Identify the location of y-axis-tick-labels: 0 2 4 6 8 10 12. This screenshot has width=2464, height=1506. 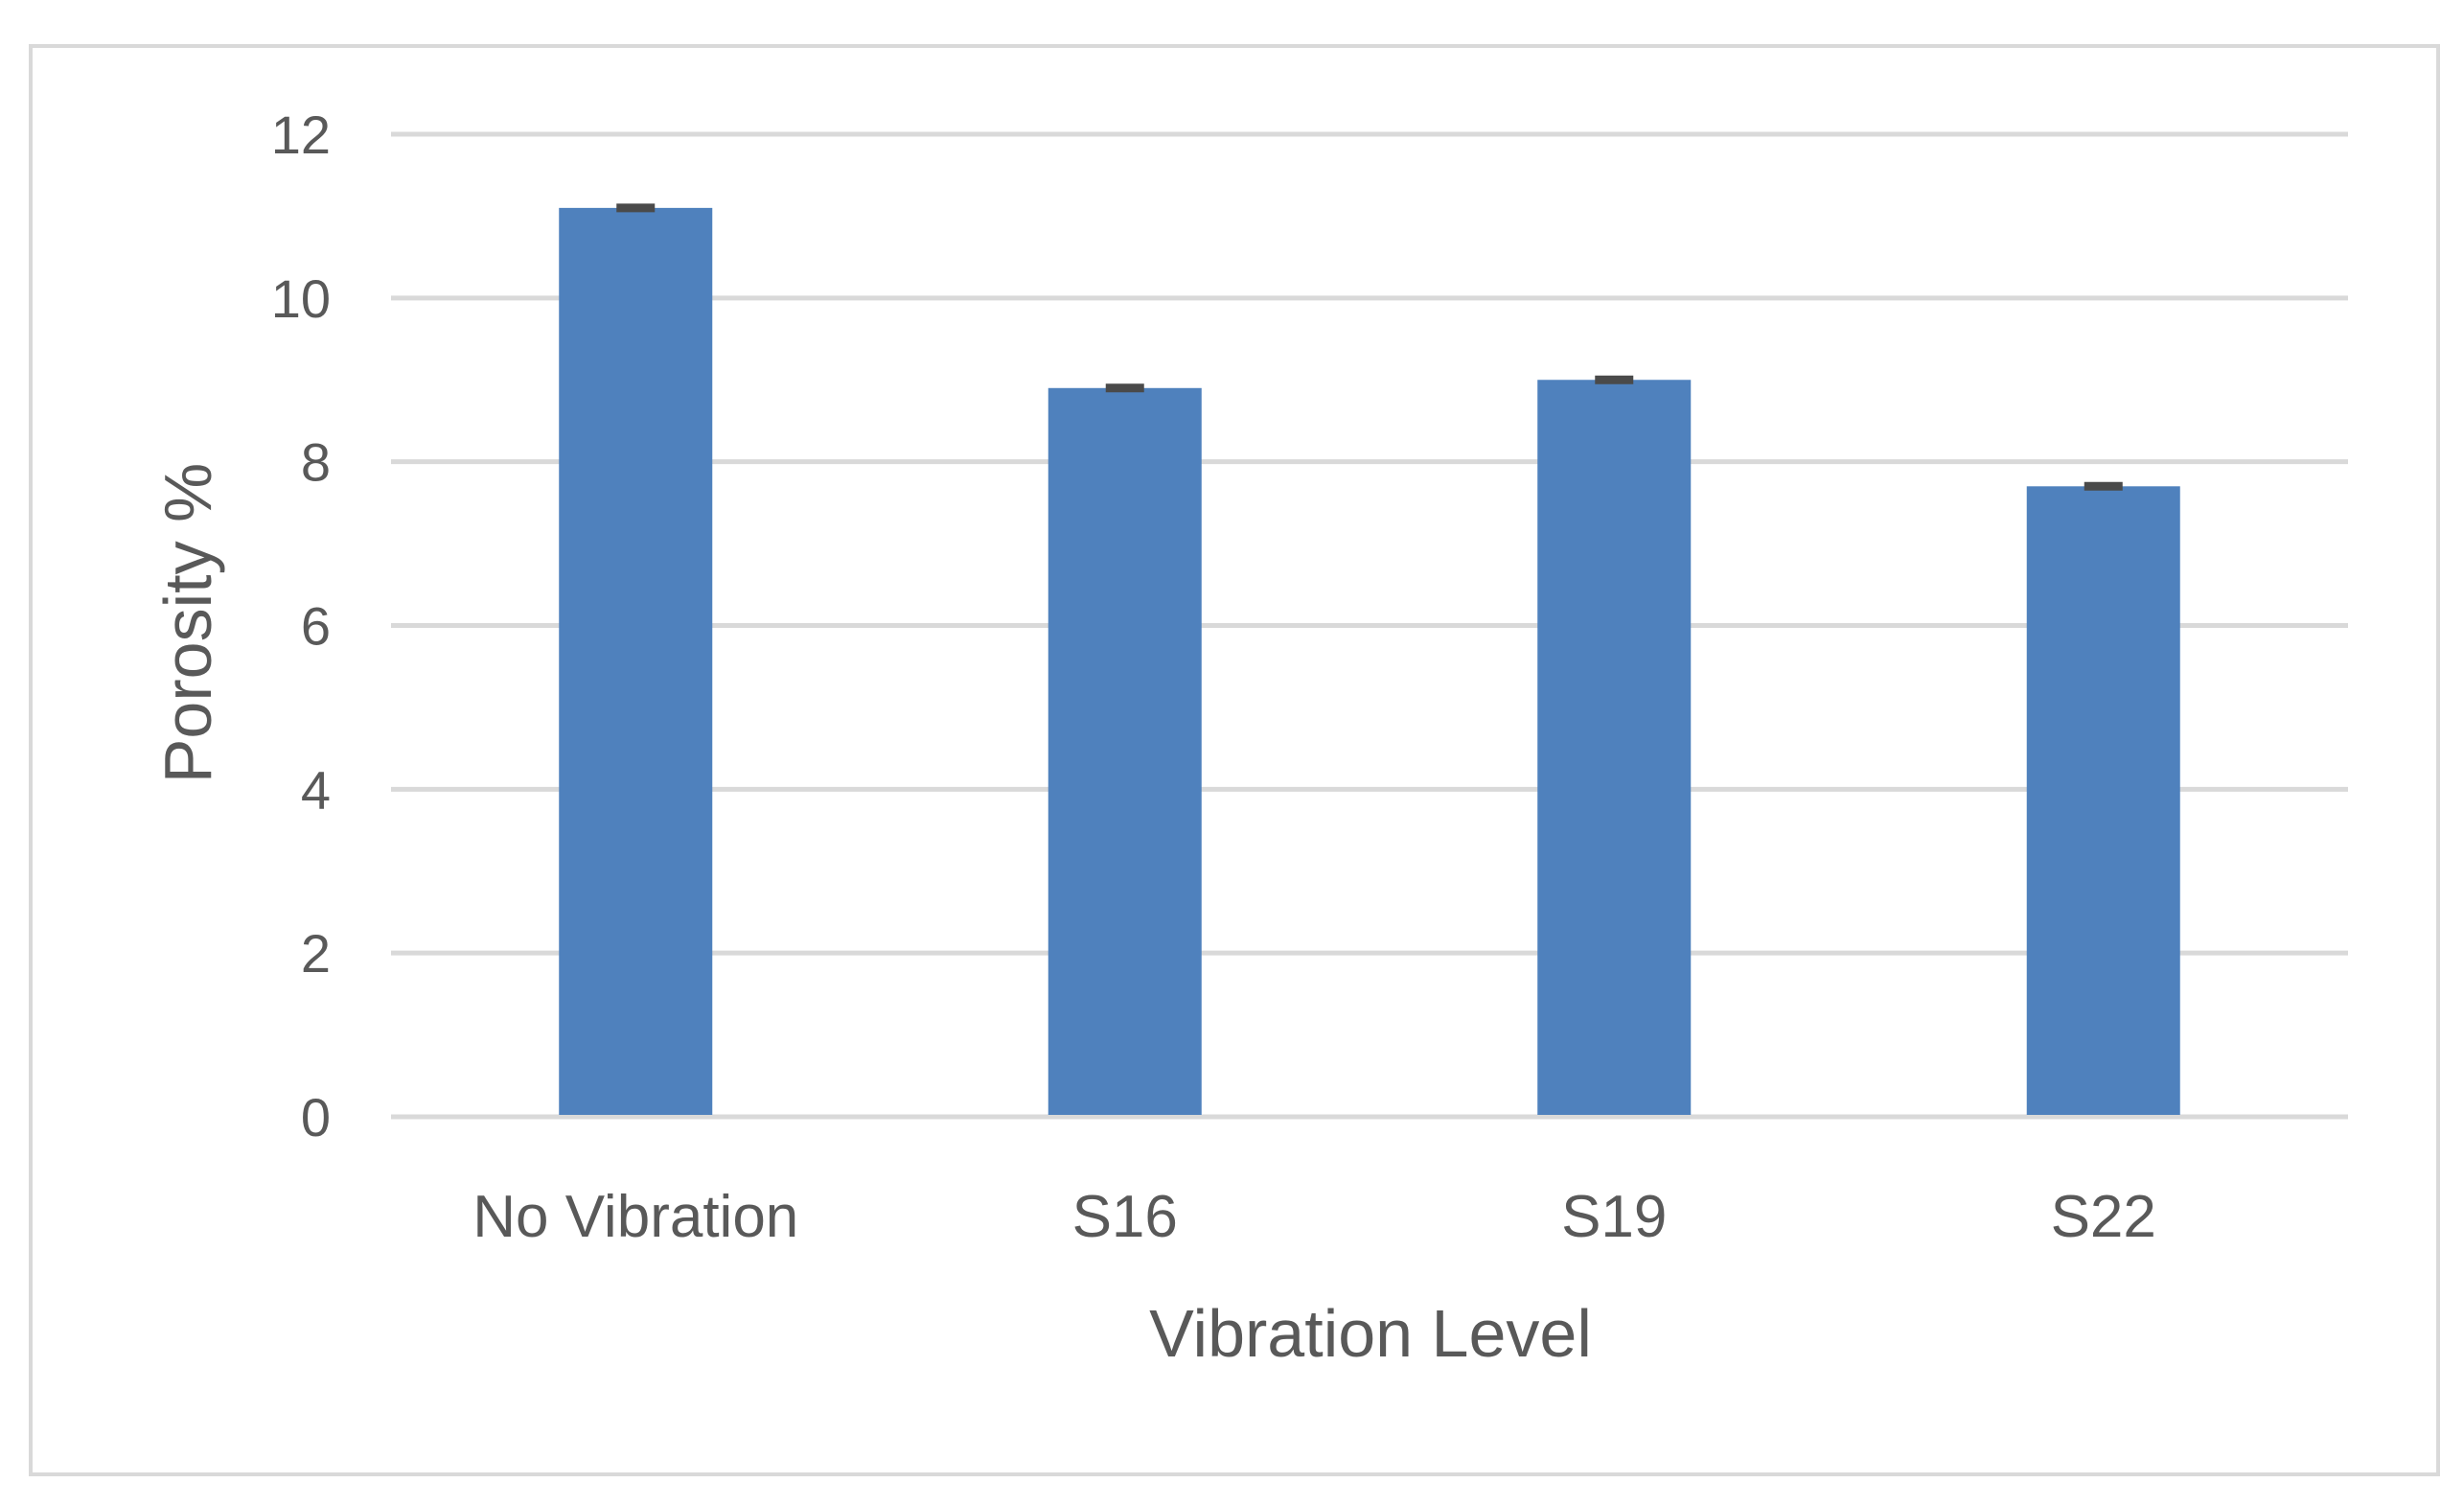
(301, 625).